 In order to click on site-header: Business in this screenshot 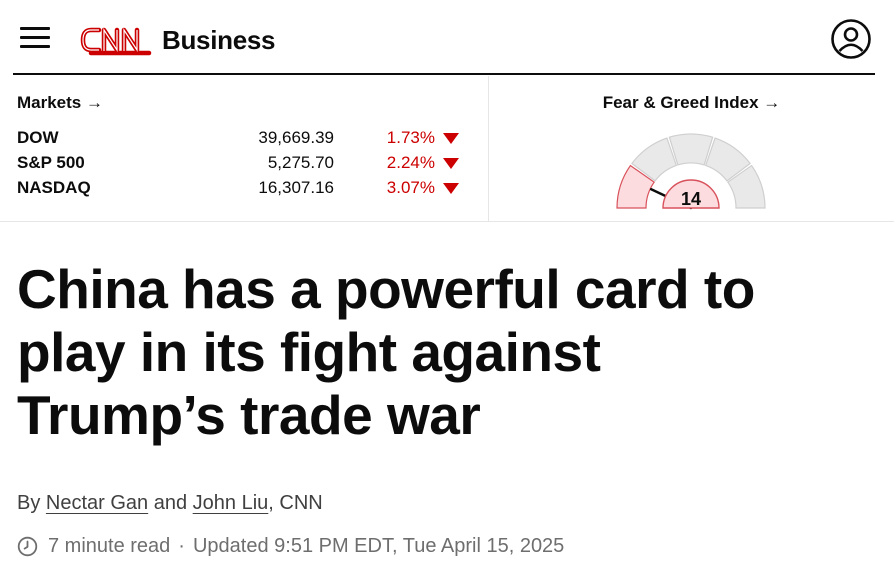, I will do `click(447, 38)`.